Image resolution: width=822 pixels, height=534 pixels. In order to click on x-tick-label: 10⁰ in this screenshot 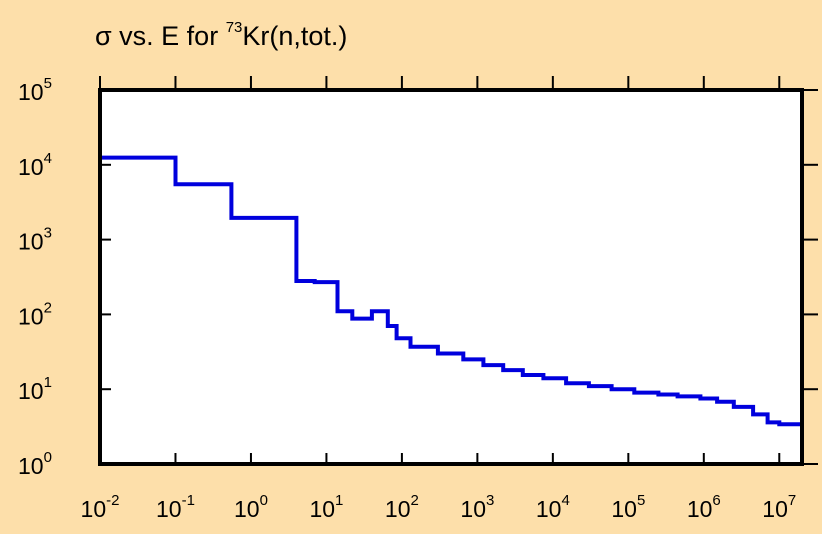, I will do `click(251, 507)`.